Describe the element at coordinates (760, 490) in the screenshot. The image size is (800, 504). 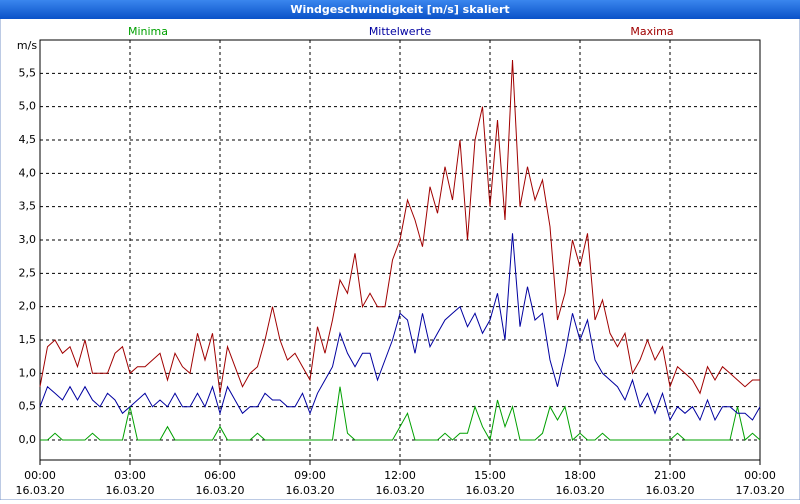
I see `x-tick-date: 17.03.20` at that location.